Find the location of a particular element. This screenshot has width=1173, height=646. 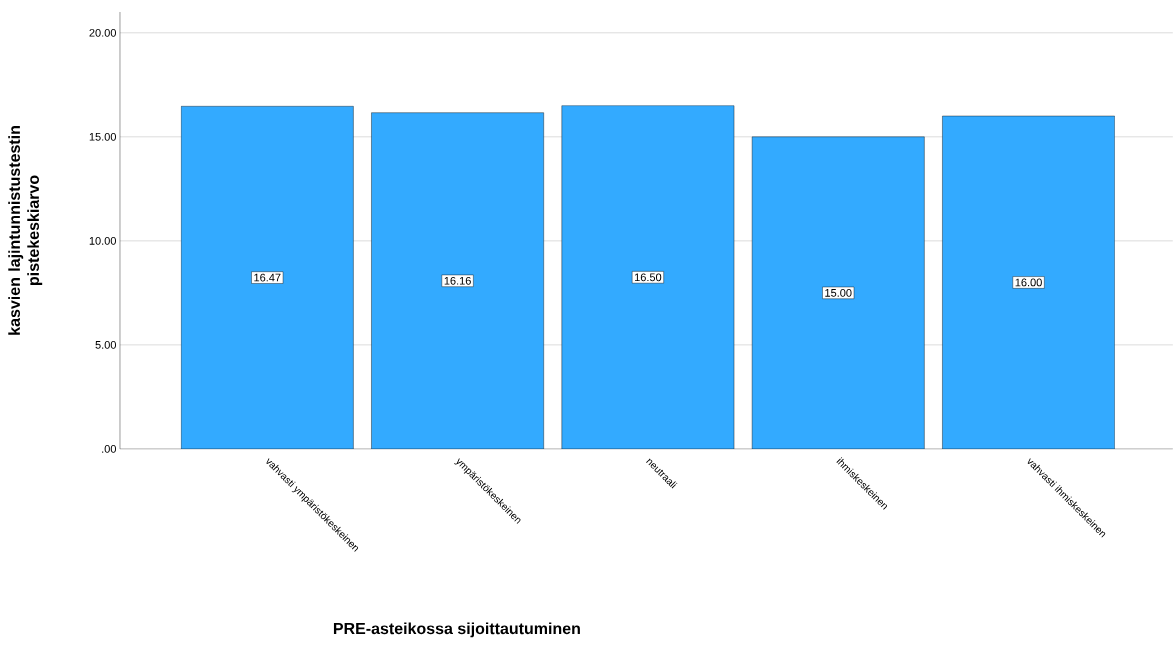

y-tick-label: 5.00 is located at coordinates (105, 345).